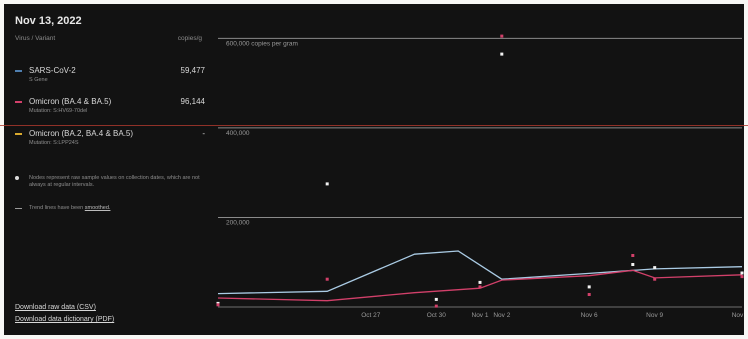  What do you see at coordinates (738, 315) in the screenshot?
I see `x-tick-label: Nov 13` at bounding box center [738, 315].